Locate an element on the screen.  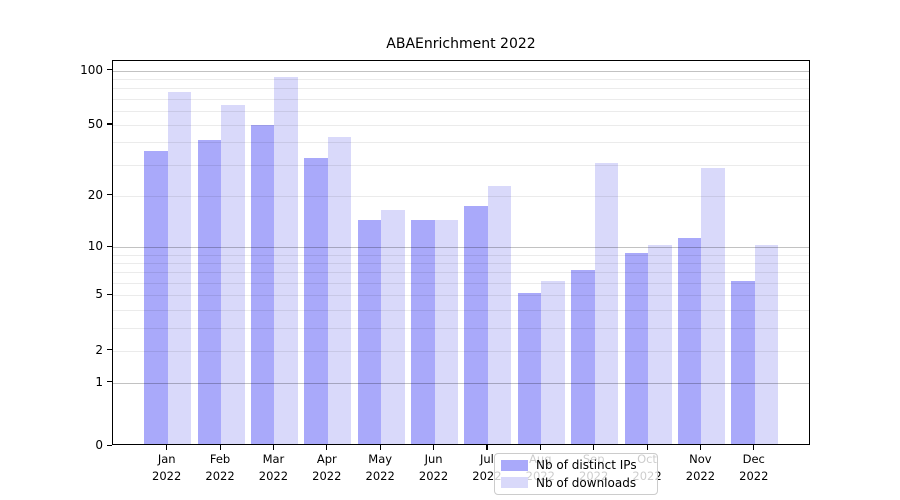
bar-downloads-feb is located at coordinates (233, 274).